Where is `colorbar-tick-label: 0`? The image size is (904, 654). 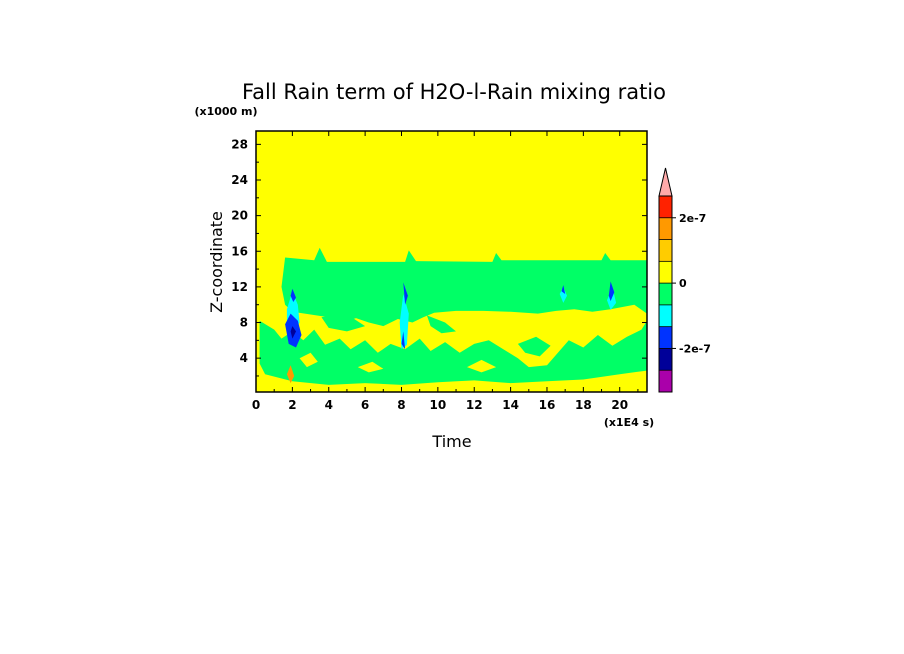 colorbar-tick-label: 0 is located at coordinates (683, 283).